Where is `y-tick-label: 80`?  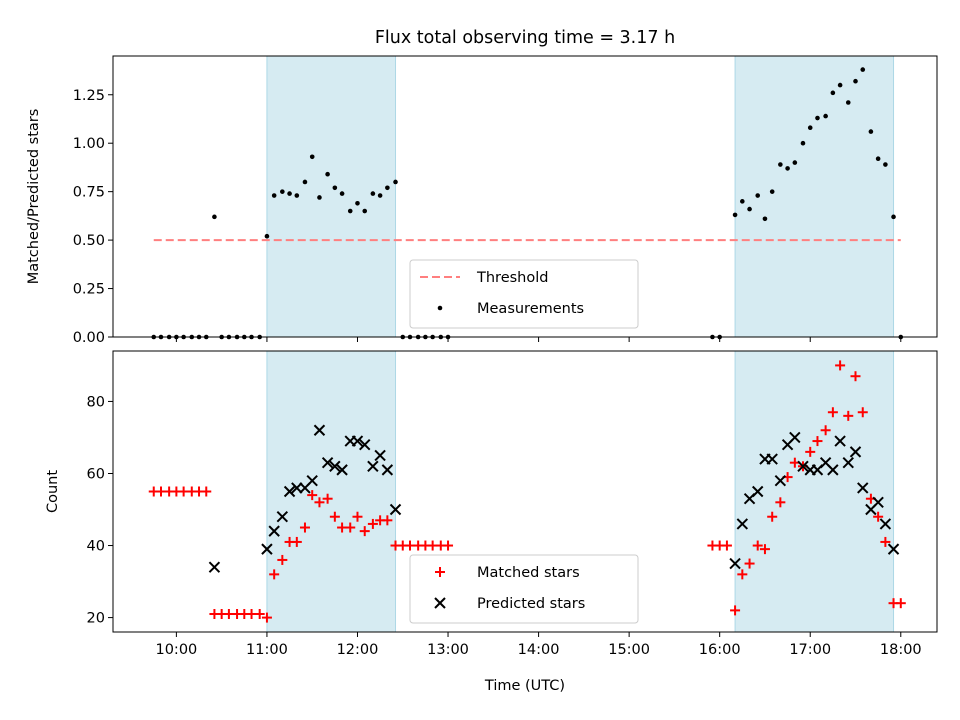
y-tick-label: 80 is located at coordinates (96, 402).